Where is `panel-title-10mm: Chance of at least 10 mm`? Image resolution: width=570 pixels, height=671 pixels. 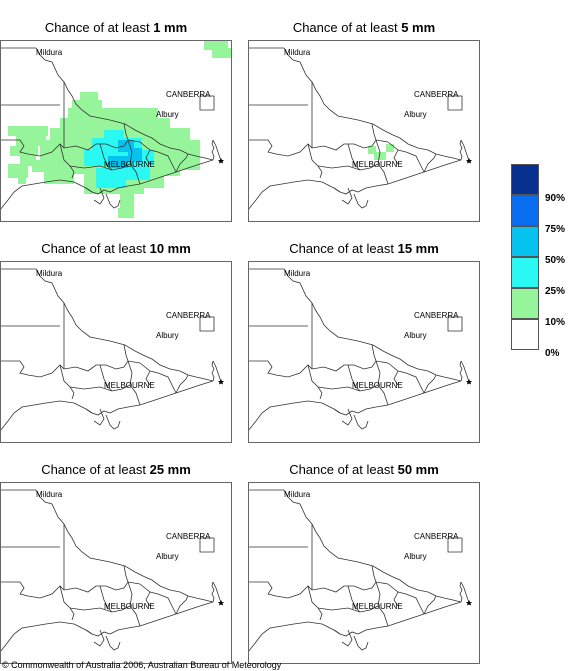
panel-title-10mm: Chance of at least 10 mm is located at coordinates (116, 248).